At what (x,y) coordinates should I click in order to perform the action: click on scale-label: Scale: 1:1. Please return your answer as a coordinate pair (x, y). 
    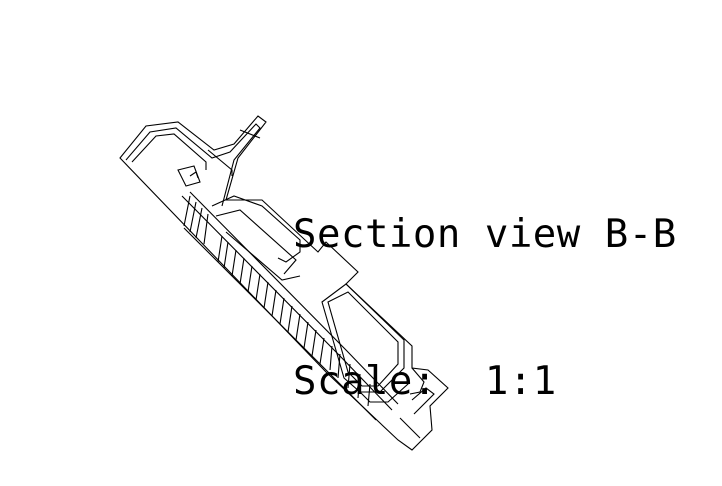
    Looking at the image, I should click on (425, 381).